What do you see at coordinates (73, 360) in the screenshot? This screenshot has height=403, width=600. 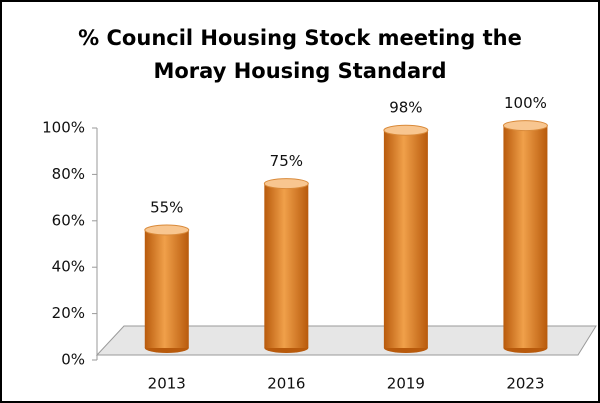 I see `y-tick-label: 0%` at bounding box center [73, 360].